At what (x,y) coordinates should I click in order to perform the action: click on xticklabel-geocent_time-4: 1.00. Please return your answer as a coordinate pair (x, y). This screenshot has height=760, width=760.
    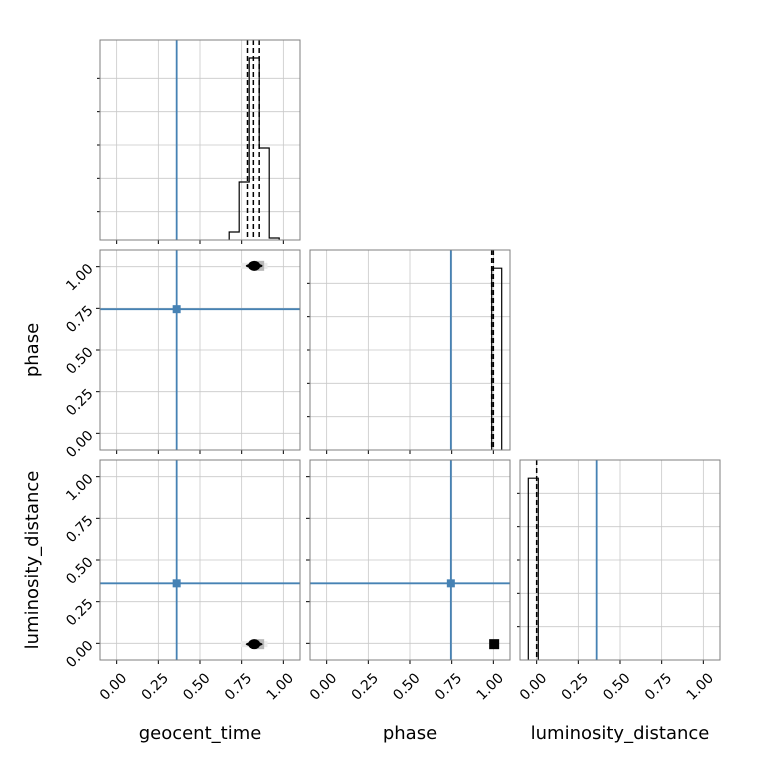
    Looking at the image, I should click on (280, 686).